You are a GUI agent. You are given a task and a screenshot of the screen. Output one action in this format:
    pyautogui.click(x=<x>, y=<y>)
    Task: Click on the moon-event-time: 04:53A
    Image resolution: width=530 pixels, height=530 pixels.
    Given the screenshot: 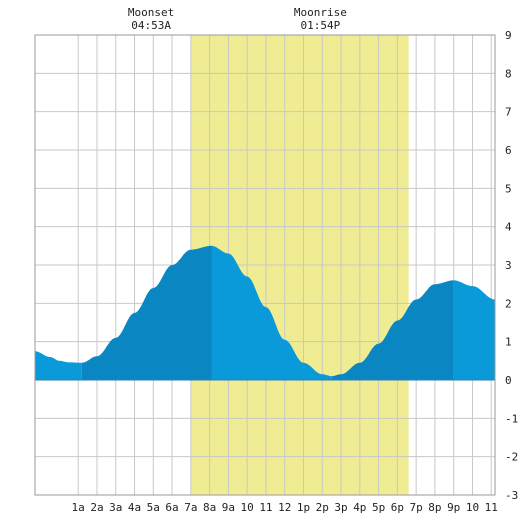 What is the action you would take?
    pyautogui.click(x=151, y=25)
    